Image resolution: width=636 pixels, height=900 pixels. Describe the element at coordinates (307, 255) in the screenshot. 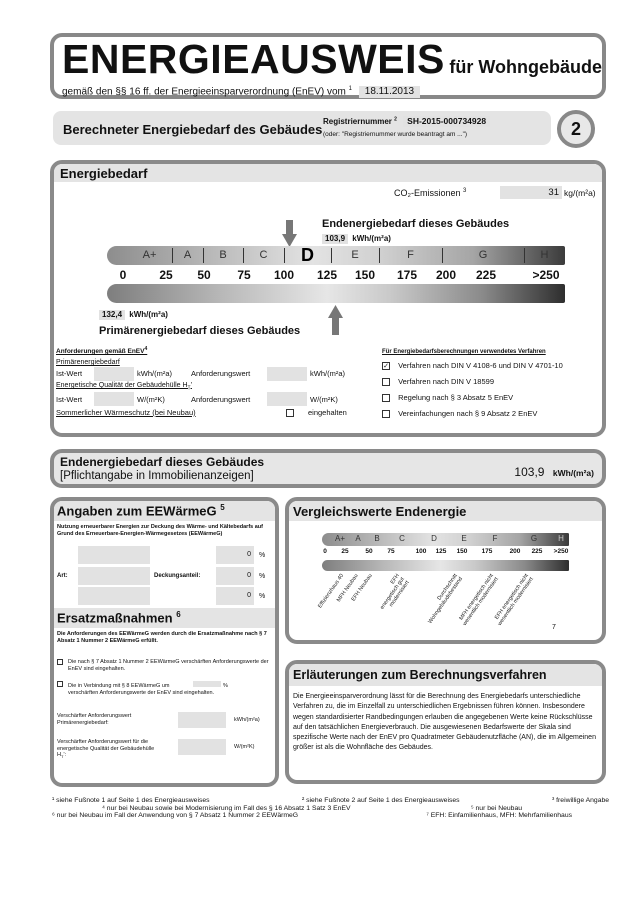

I see `class-d-active: D` at that location.